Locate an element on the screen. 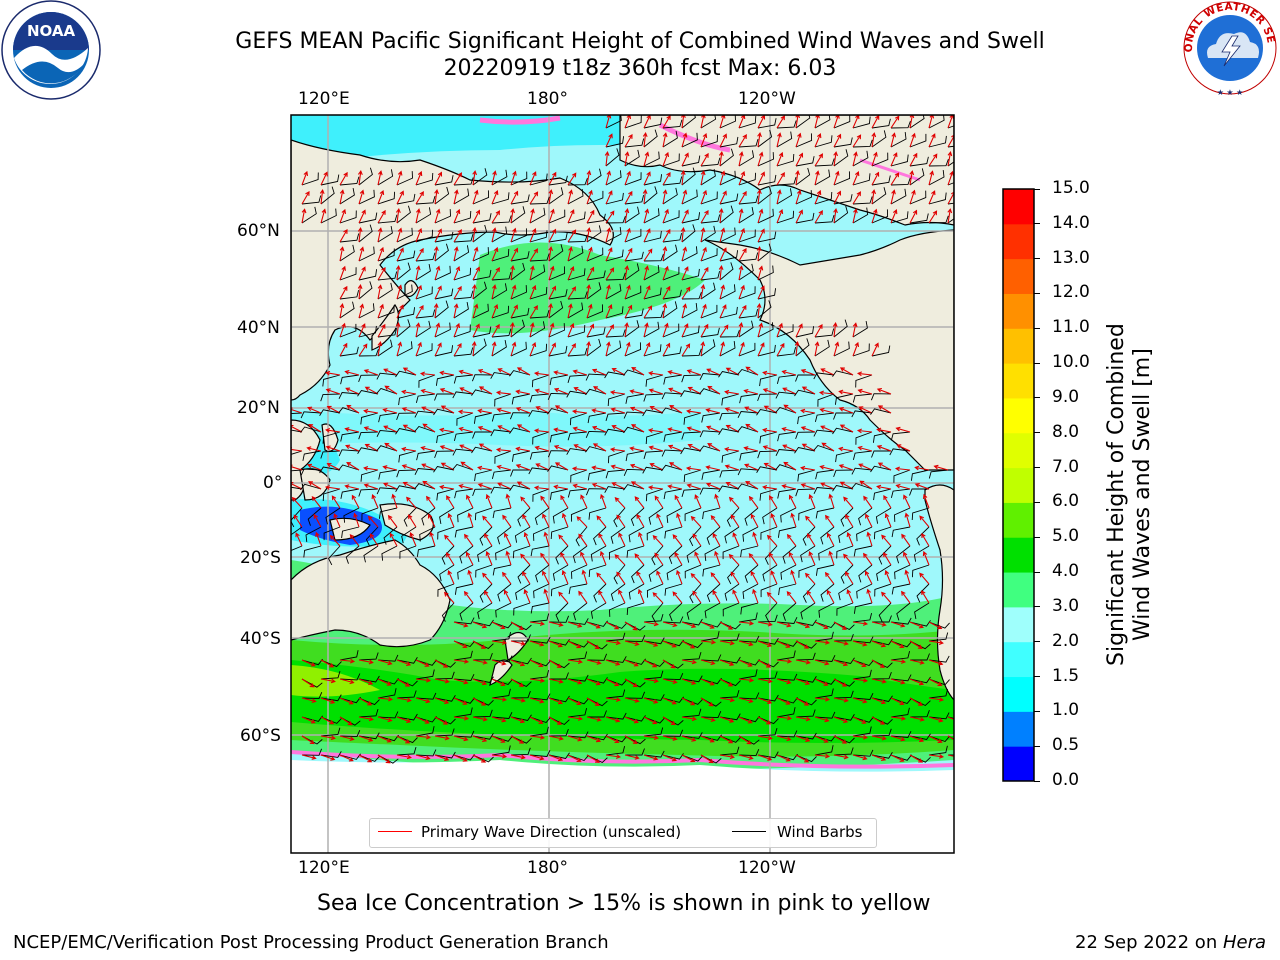 The width and height of the screenshot is (1280, 960). colorbar-tick-mark is located at coordinates (1037, 224).